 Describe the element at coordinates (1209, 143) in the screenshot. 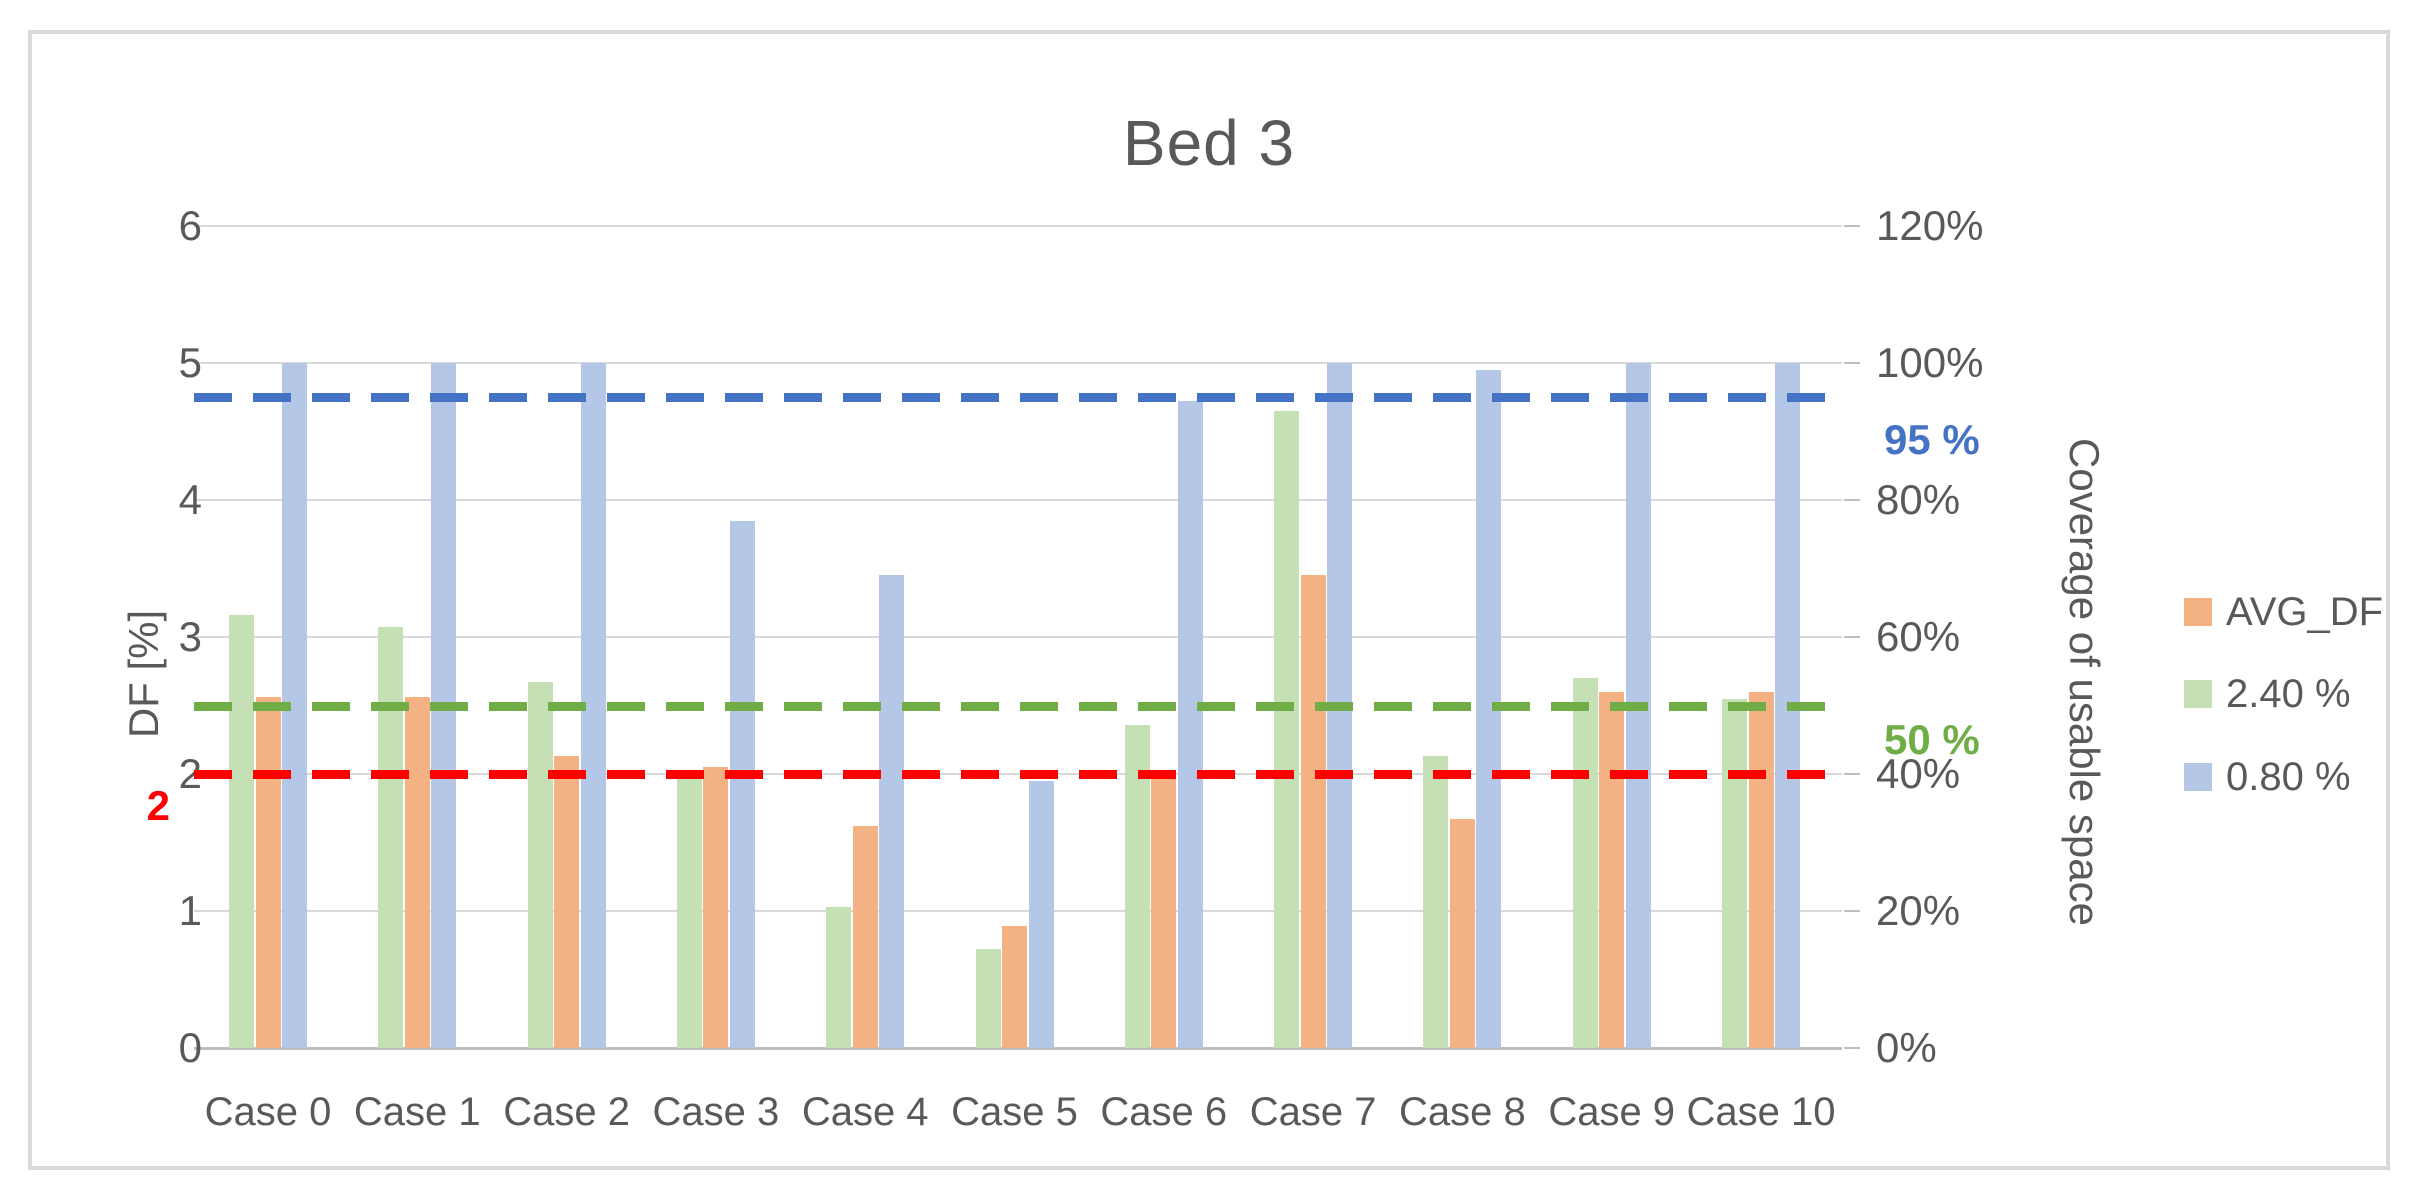

I see `chart-title: Bed 3` at that location.